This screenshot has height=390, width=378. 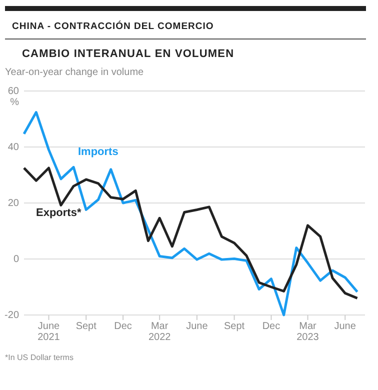 I want to click on y-axis-title: Year-on-year change in volume, so click(x=74, y=72).